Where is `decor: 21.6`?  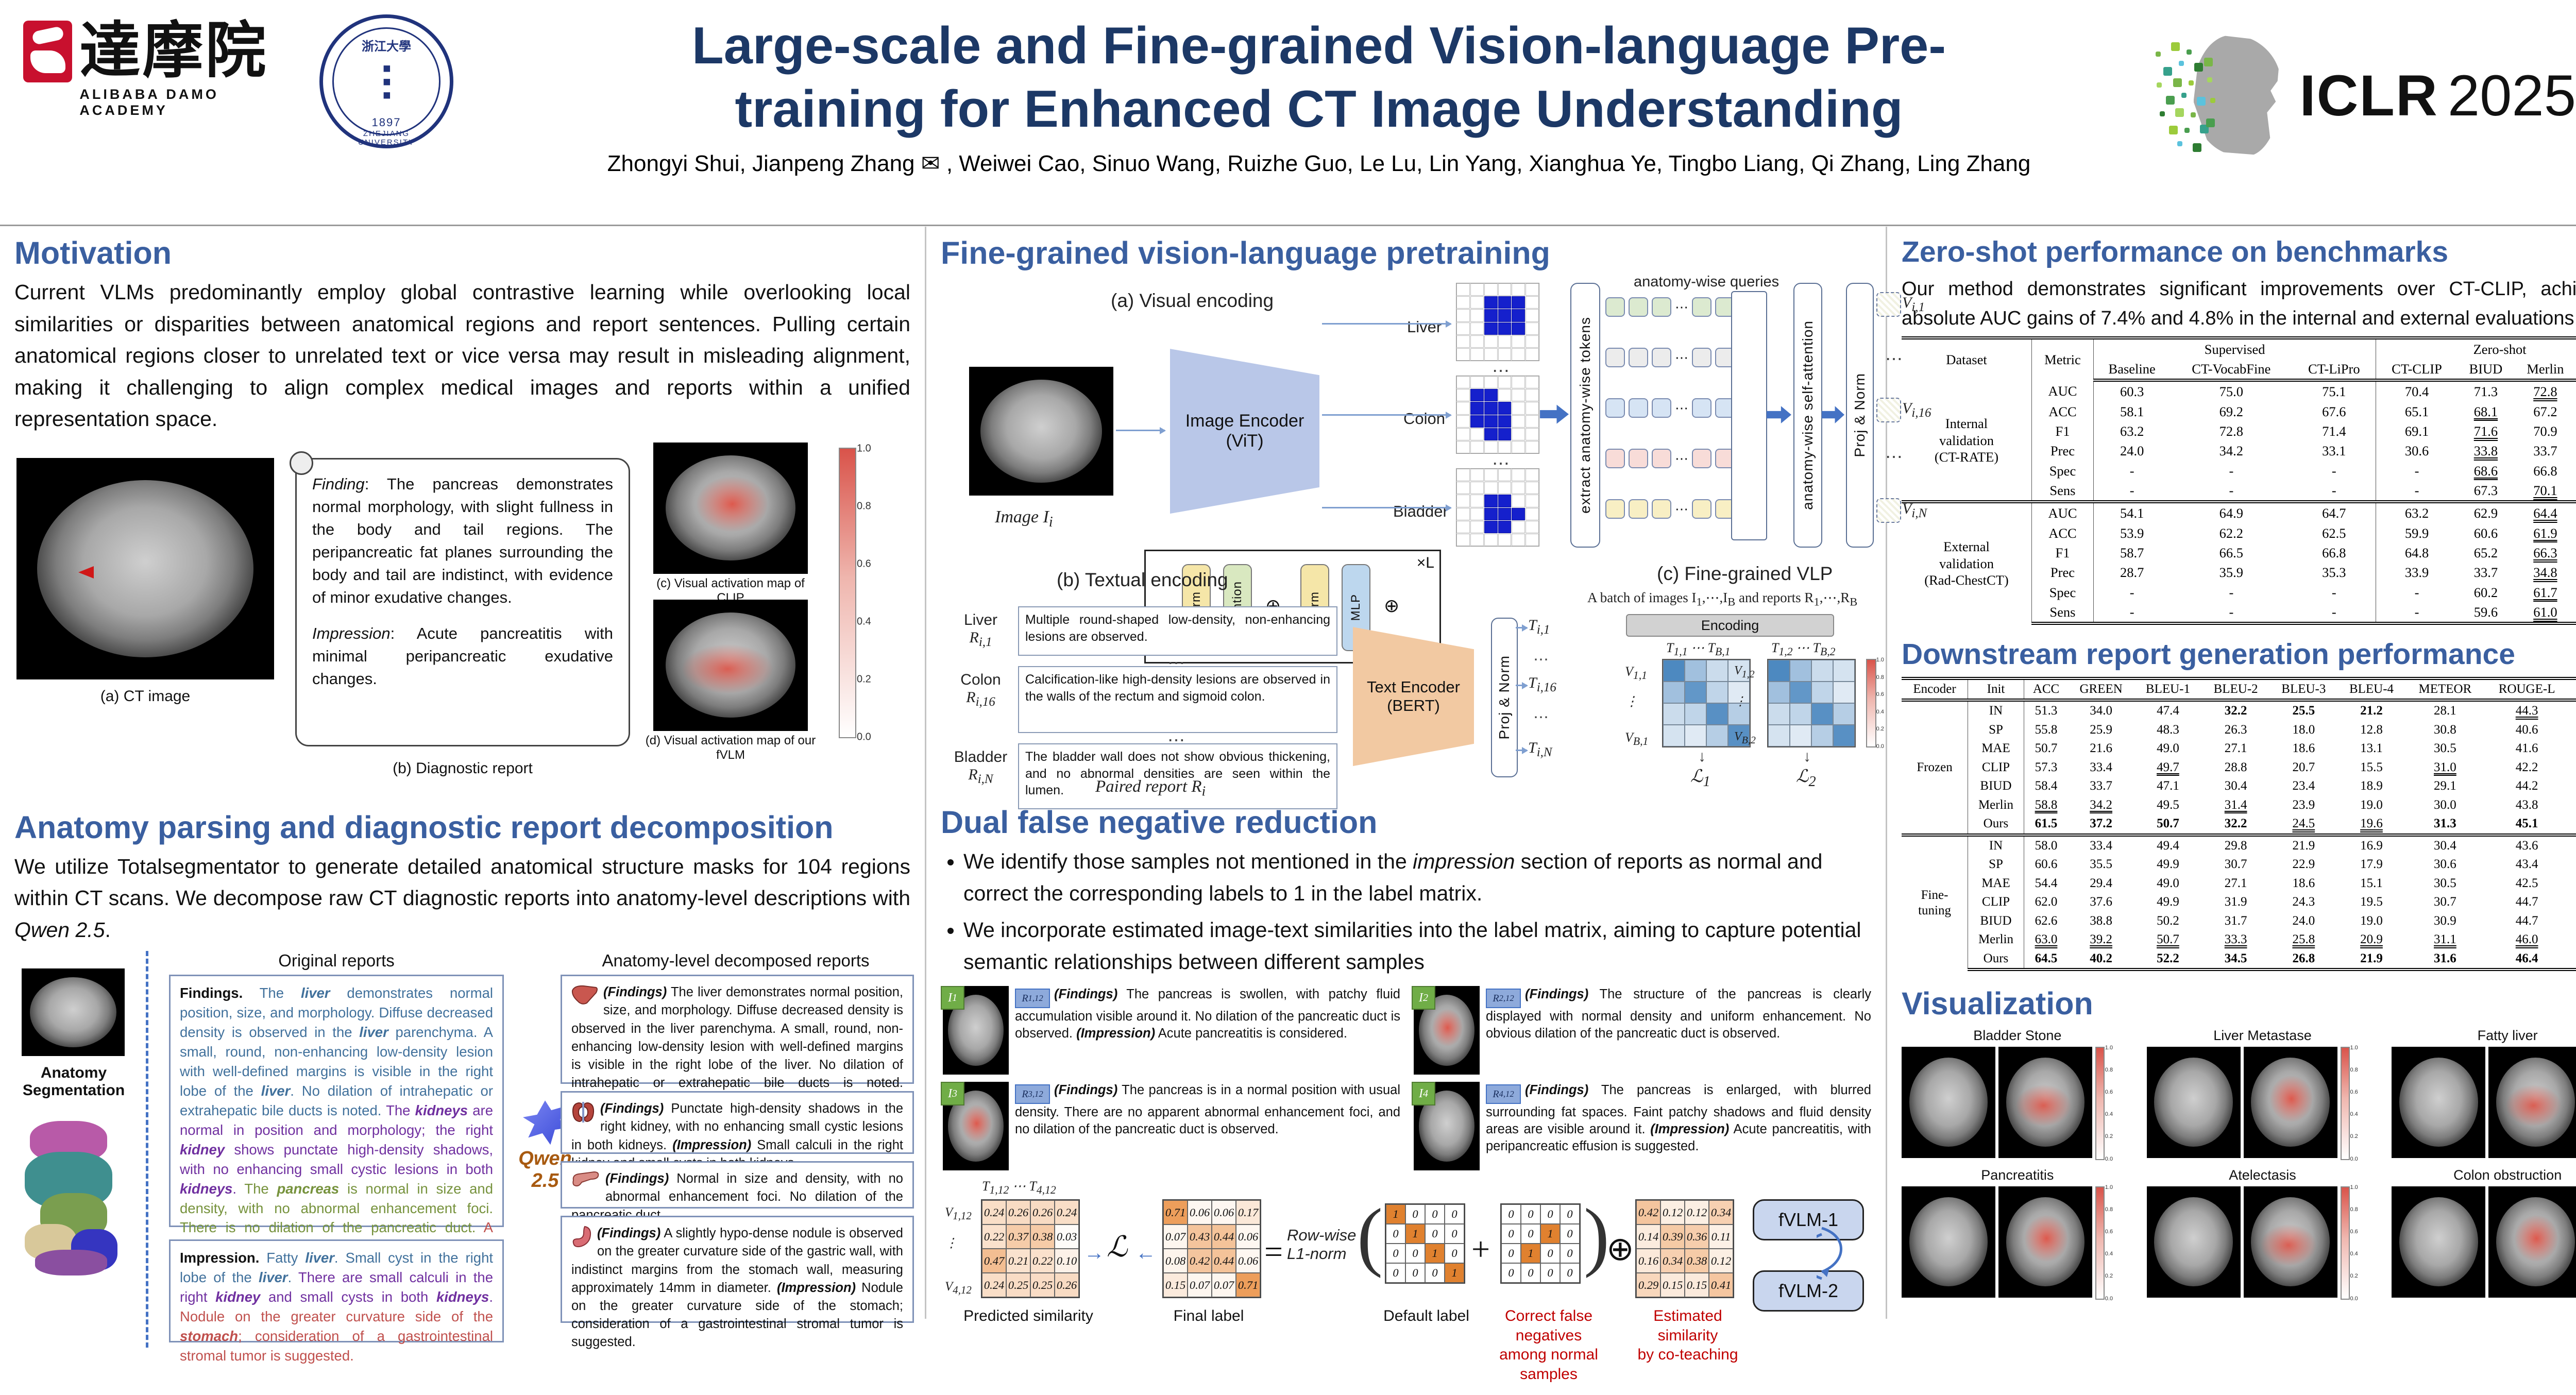
decor: 21.6 is located at coordinates (2101, 748).